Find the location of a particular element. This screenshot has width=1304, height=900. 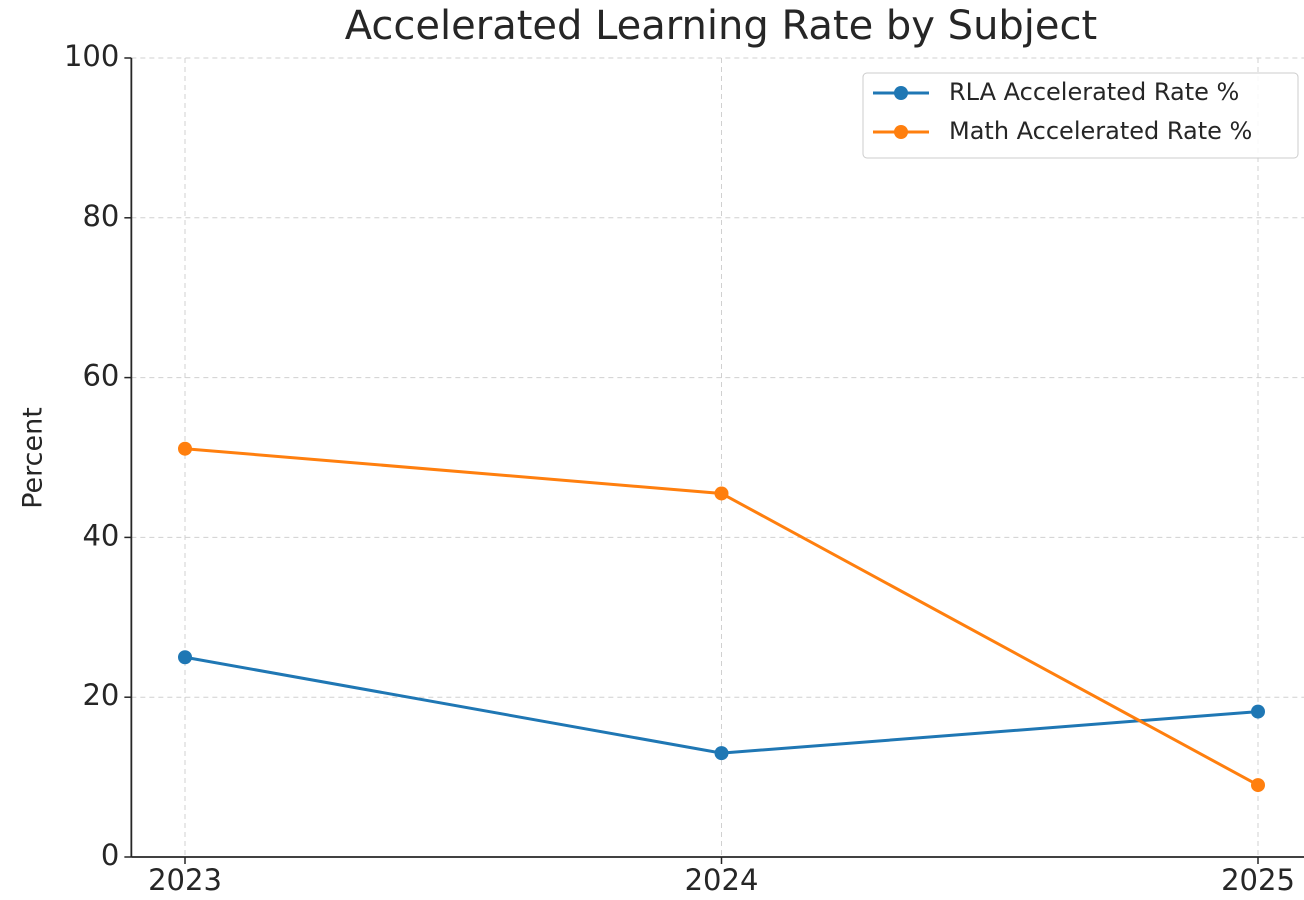

x-tick-label: 2025 is located at coordinates (1258, 880).